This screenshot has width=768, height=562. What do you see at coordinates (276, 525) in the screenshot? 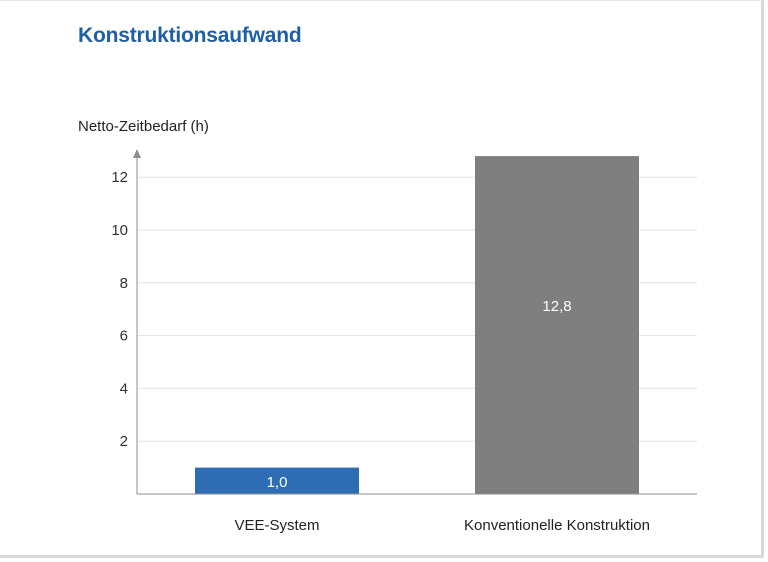
I see `x-category-label: VEE-System` at bounding box center [276, 525].